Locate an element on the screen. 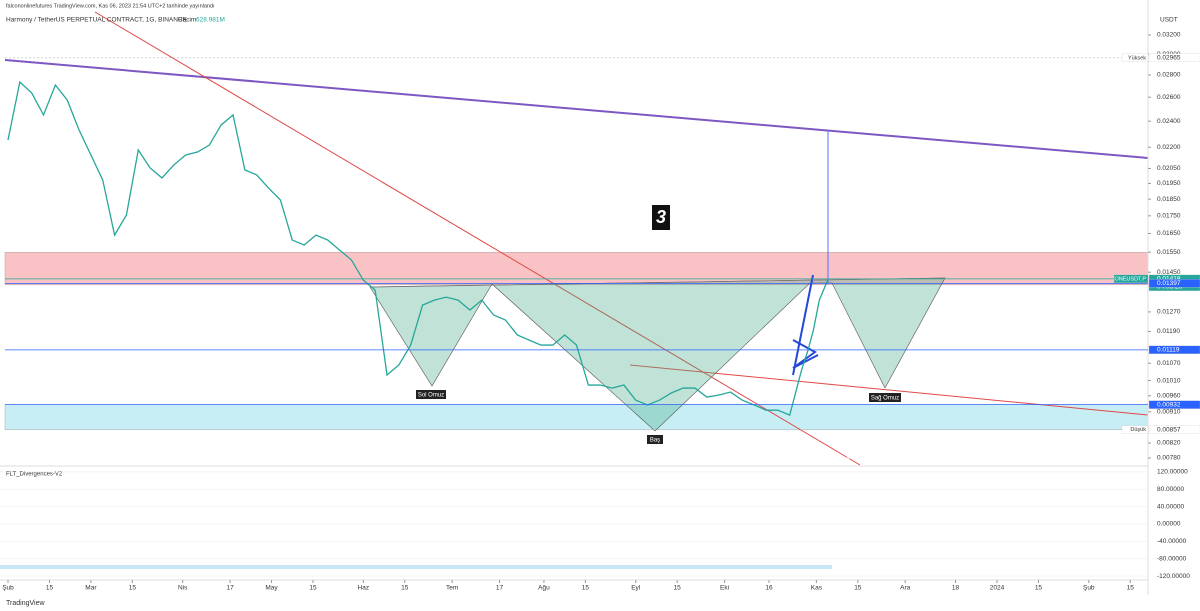  price-label-value: 0.00857 is located at coordinates (1169, 430).